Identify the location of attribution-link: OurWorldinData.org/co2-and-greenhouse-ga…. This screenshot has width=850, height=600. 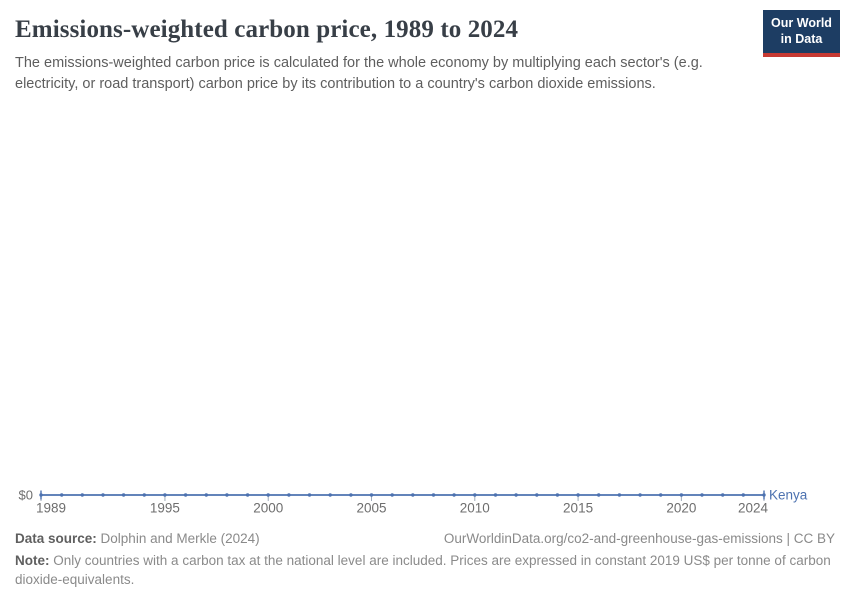
(639, 538).